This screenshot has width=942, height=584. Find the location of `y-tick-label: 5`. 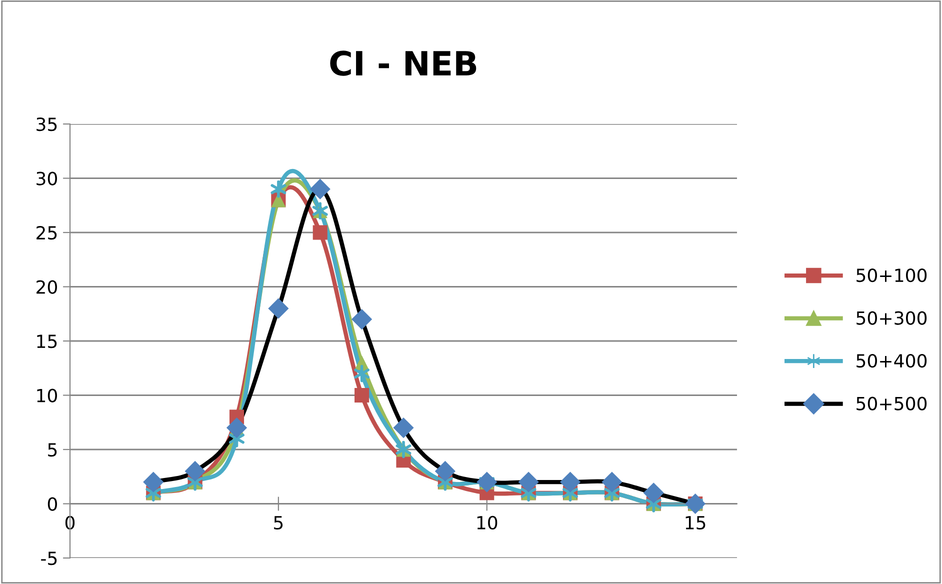

y-tick-label: 5 is located at coordinates (52, 450).